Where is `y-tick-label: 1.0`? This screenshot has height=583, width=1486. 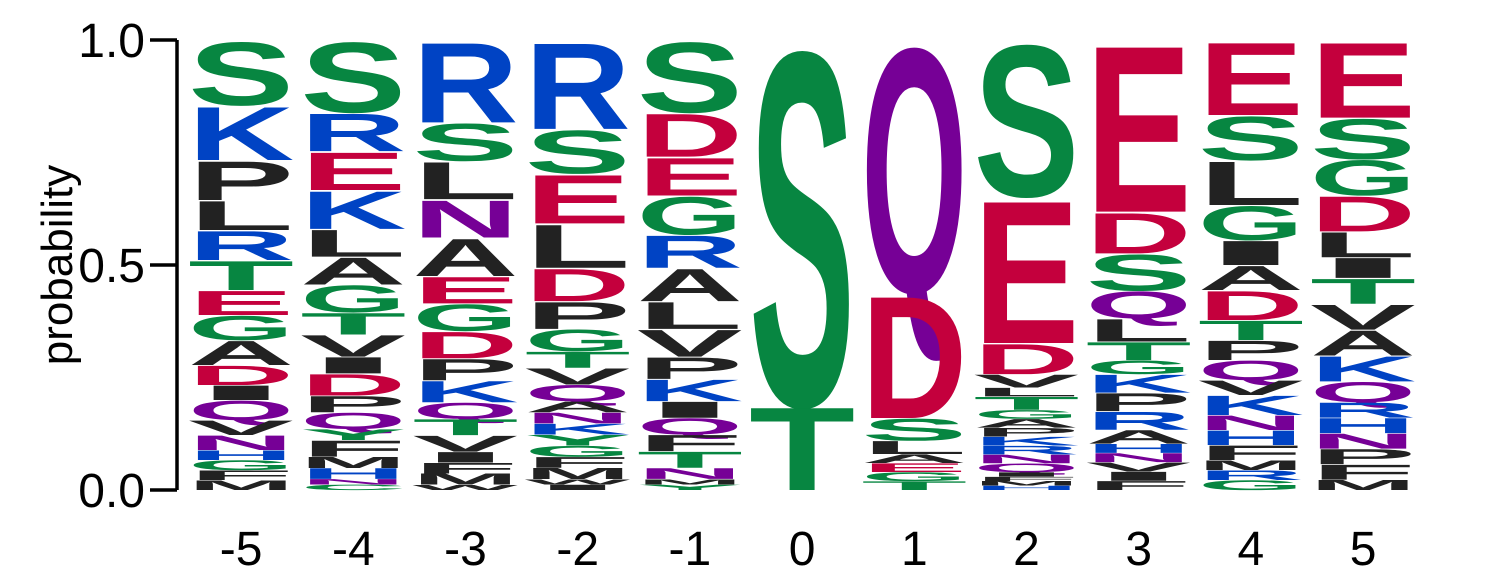 y-tick-label: 1.0 is located at coordinates (111, 41).